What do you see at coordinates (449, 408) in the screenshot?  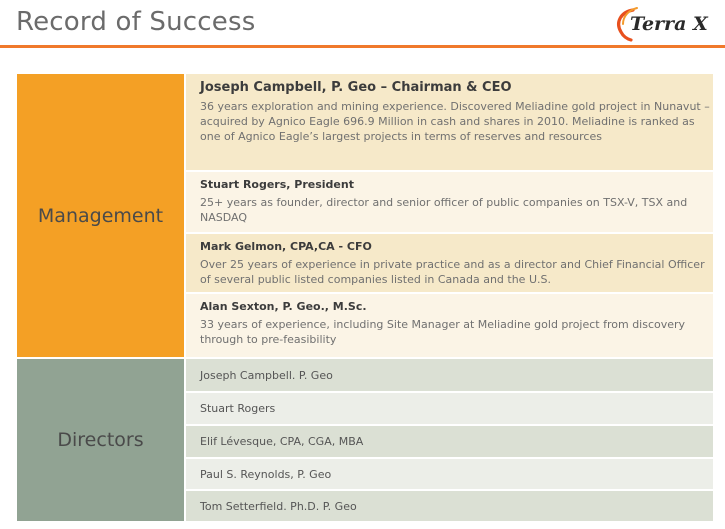 I see `director-row: Stuart Rogers` at bounding box center [449, 408].